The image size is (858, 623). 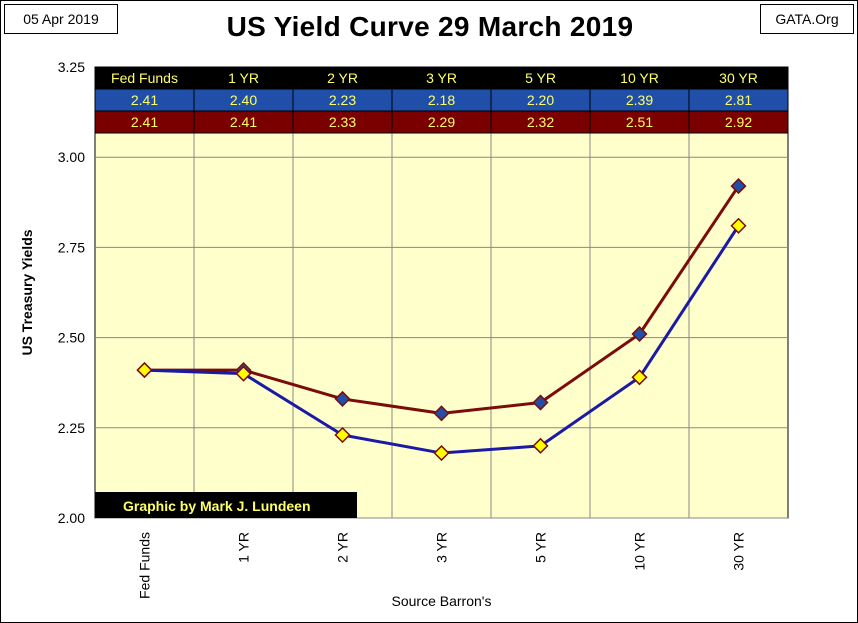 I want to click on table-cell, so click(x=738, y=122).